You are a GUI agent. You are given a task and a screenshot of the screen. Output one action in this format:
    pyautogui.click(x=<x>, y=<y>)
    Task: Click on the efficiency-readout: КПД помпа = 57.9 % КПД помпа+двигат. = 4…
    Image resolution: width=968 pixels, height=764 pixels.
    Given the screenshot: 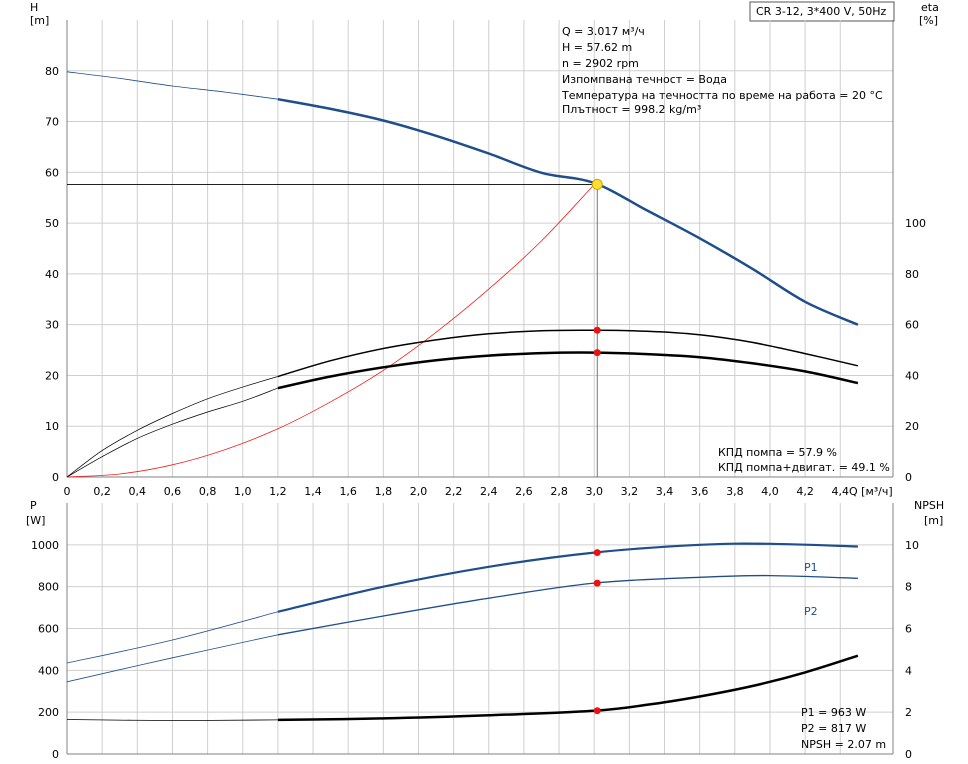 What is the action you would take?
    pyautogui.click(x=804, y=460)
    